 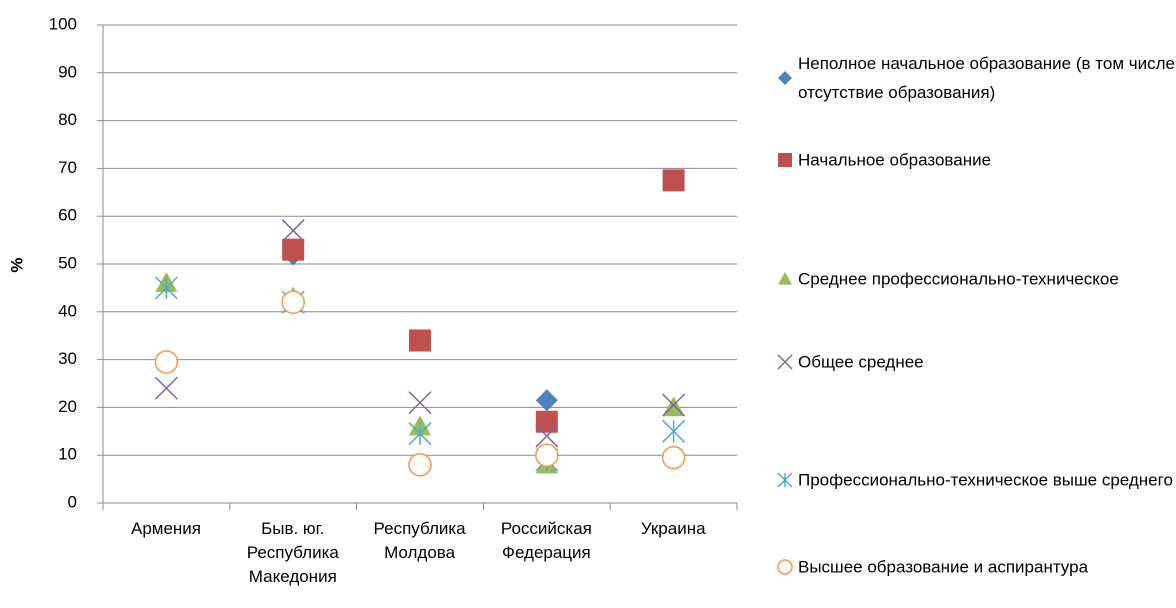 I want to click on y-tick-label: 100, so click(x=63, y=23).